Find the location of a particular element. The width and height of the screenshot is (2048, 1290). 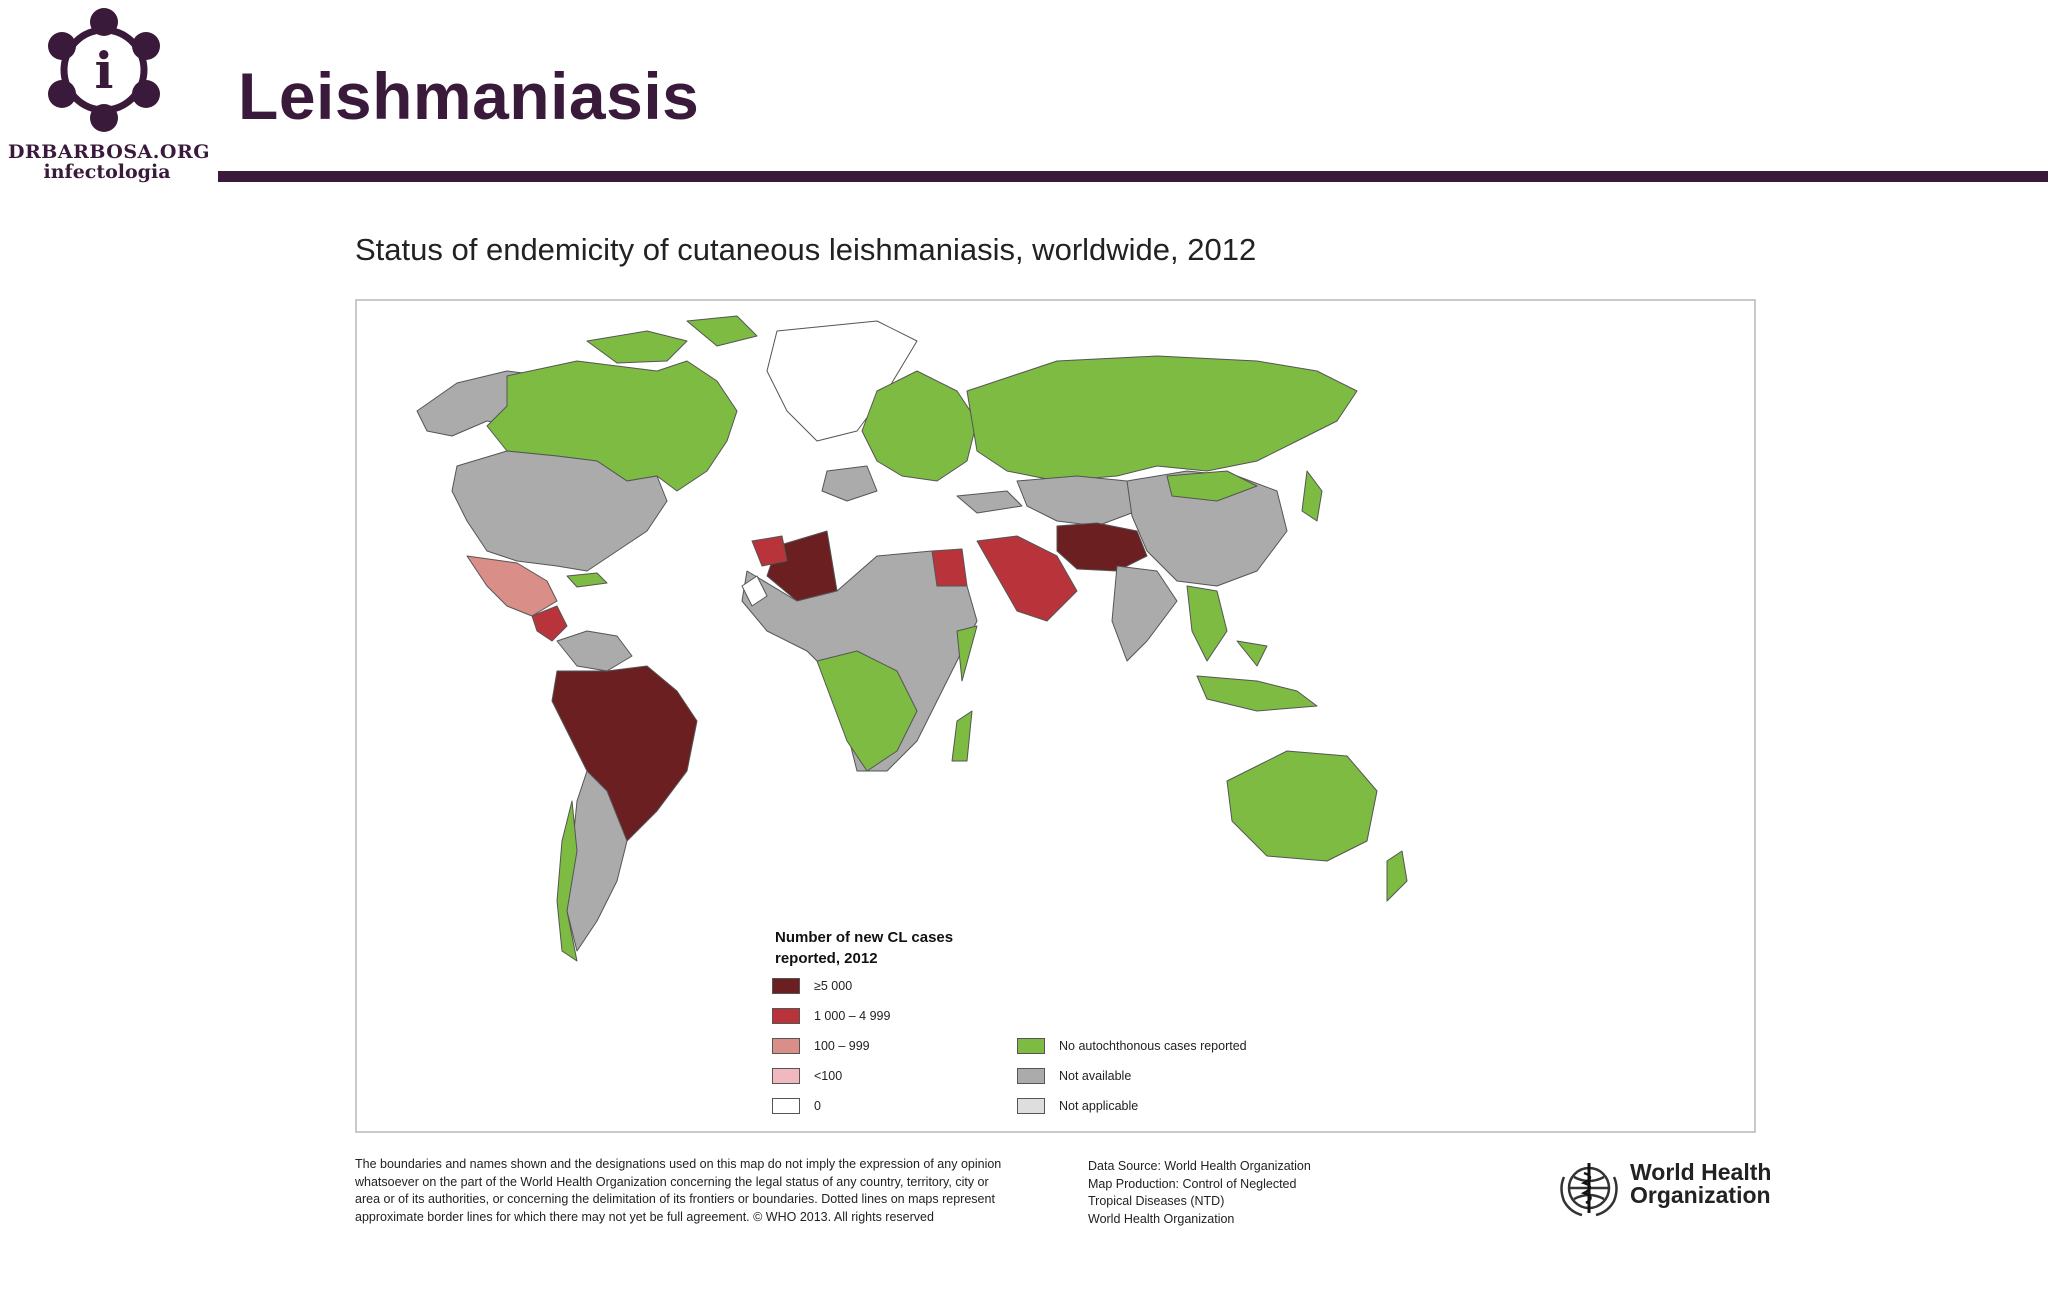

legend-label: Not available is located at coordinates (1095, 1076).